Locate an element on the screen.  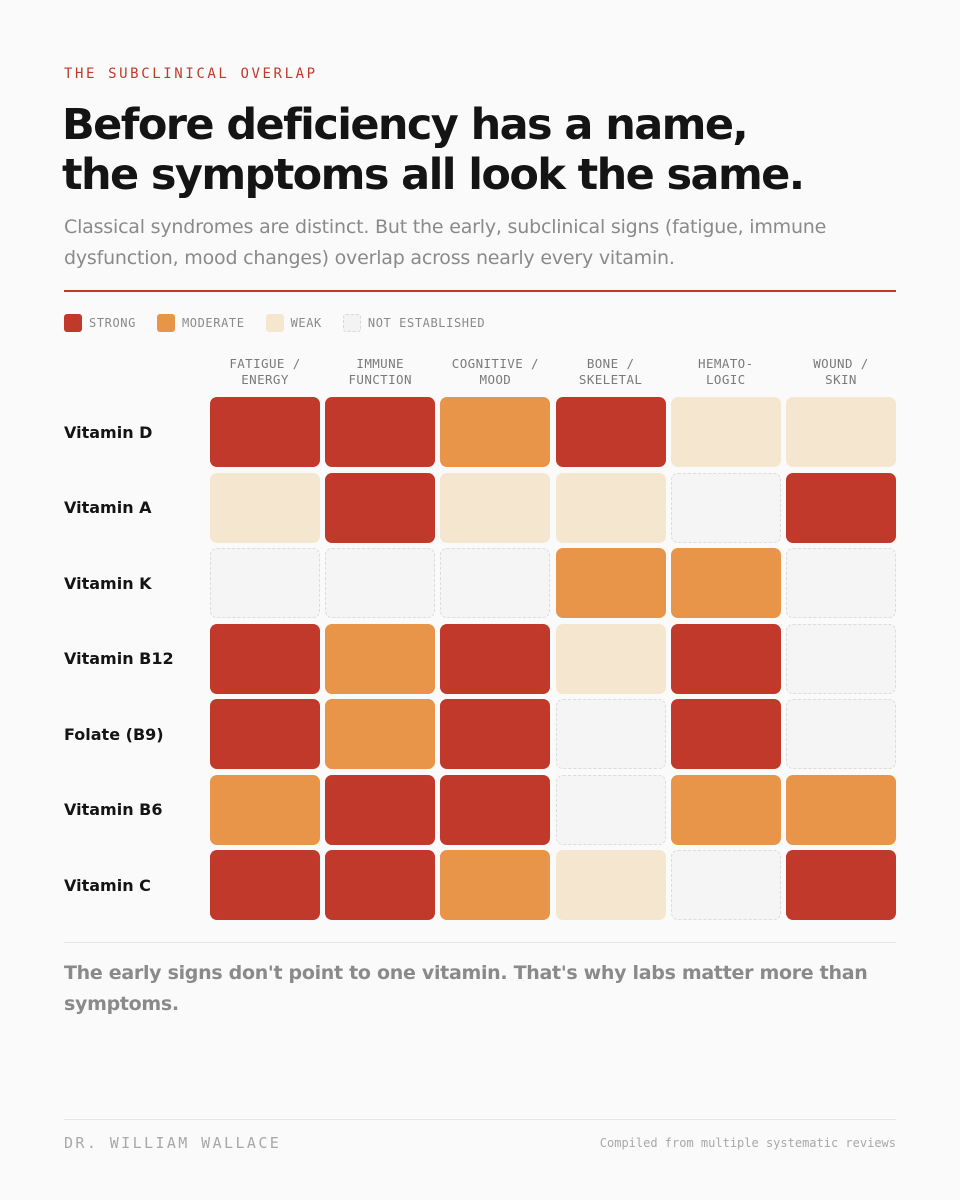
legend-item-not-established: NOT ESTABLISHED is located at coordinates (414, 323).